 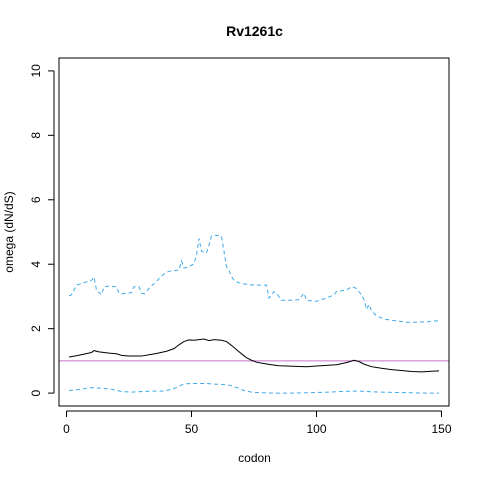 I want to click on x-tick-label: 50, so click(x=192, y=429).